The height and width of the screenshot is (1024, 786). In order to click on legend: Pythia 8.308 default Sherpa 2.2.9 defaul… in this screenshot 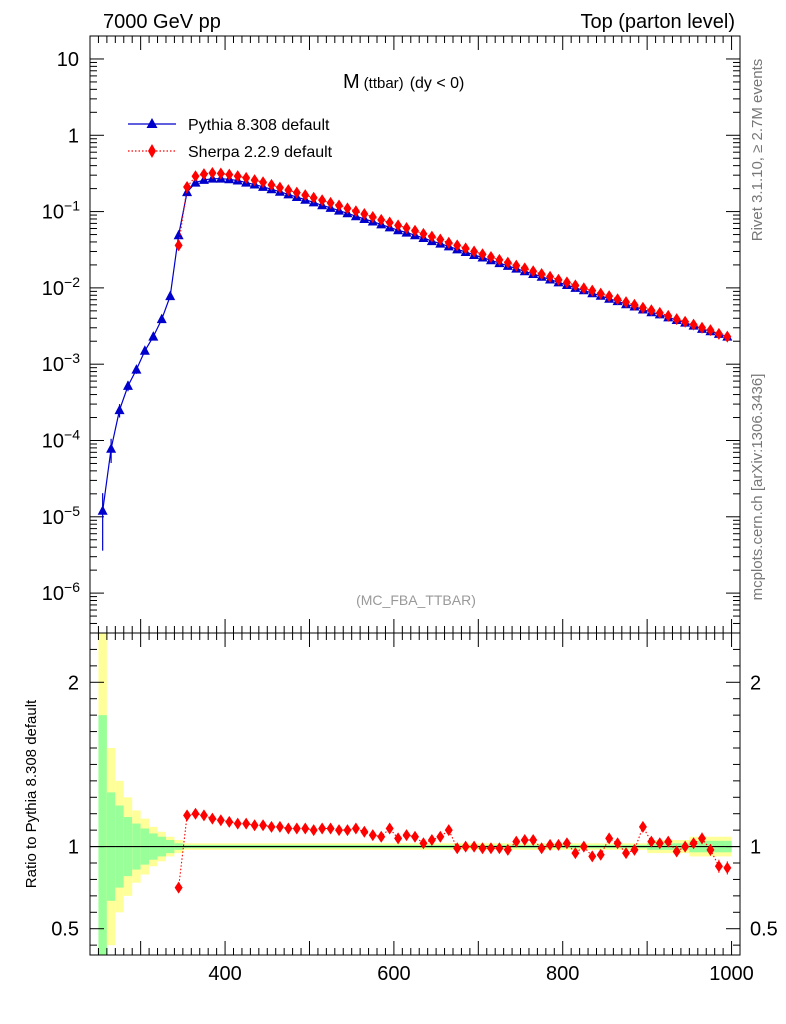, I will do `click(230, 139)`.